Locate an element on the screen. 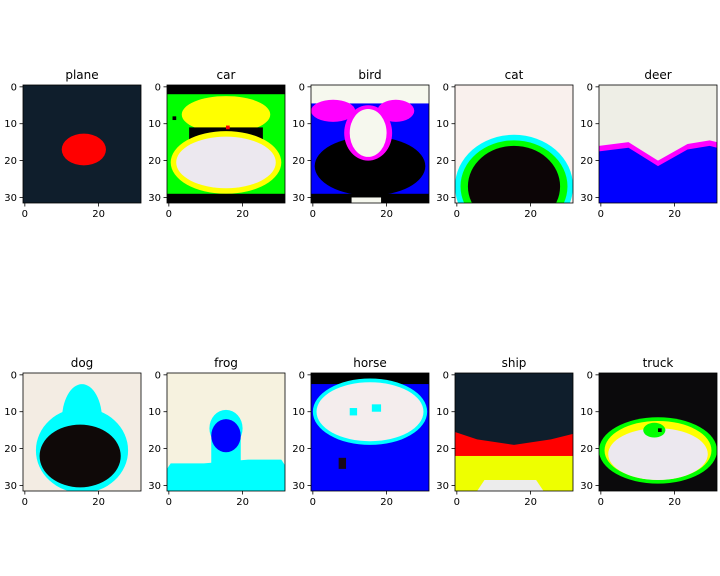 The image size is (720, 576). image-car is located at coordinates (226, 144).